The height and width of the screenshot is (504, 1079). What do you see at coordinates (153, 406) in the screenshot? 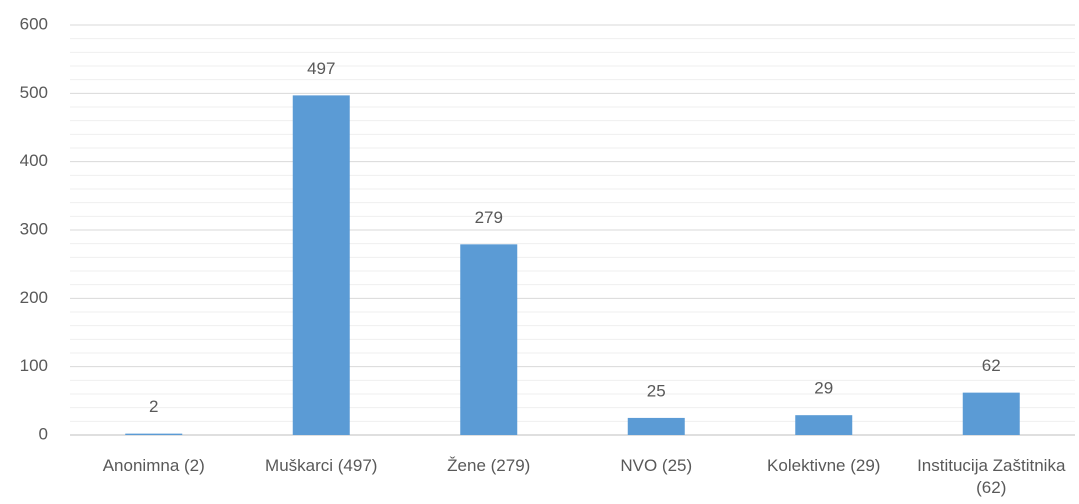
I see `data-label: 2` at bounding box center [153, 406].